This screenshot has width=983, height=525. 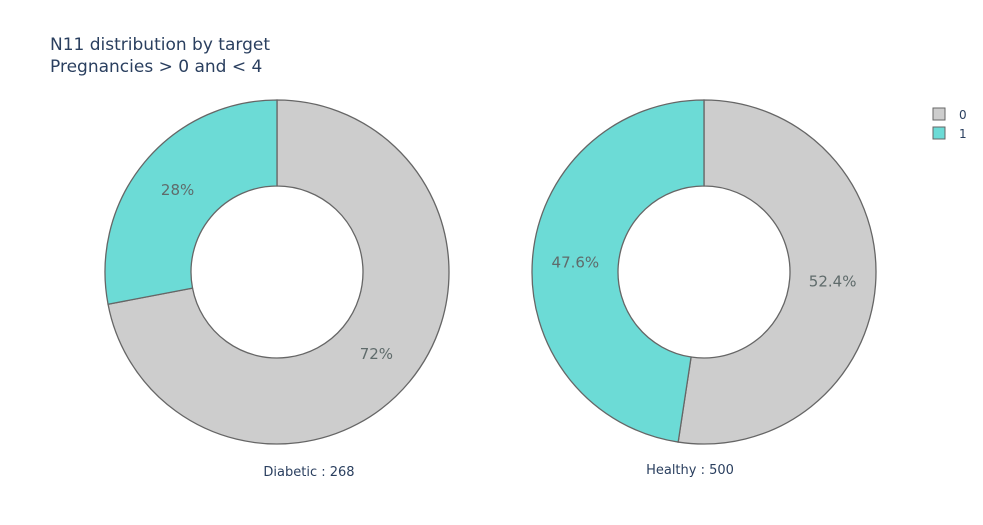 I want to click on slice-label-diabetic-1: 28%, so click(x=177, y=190).